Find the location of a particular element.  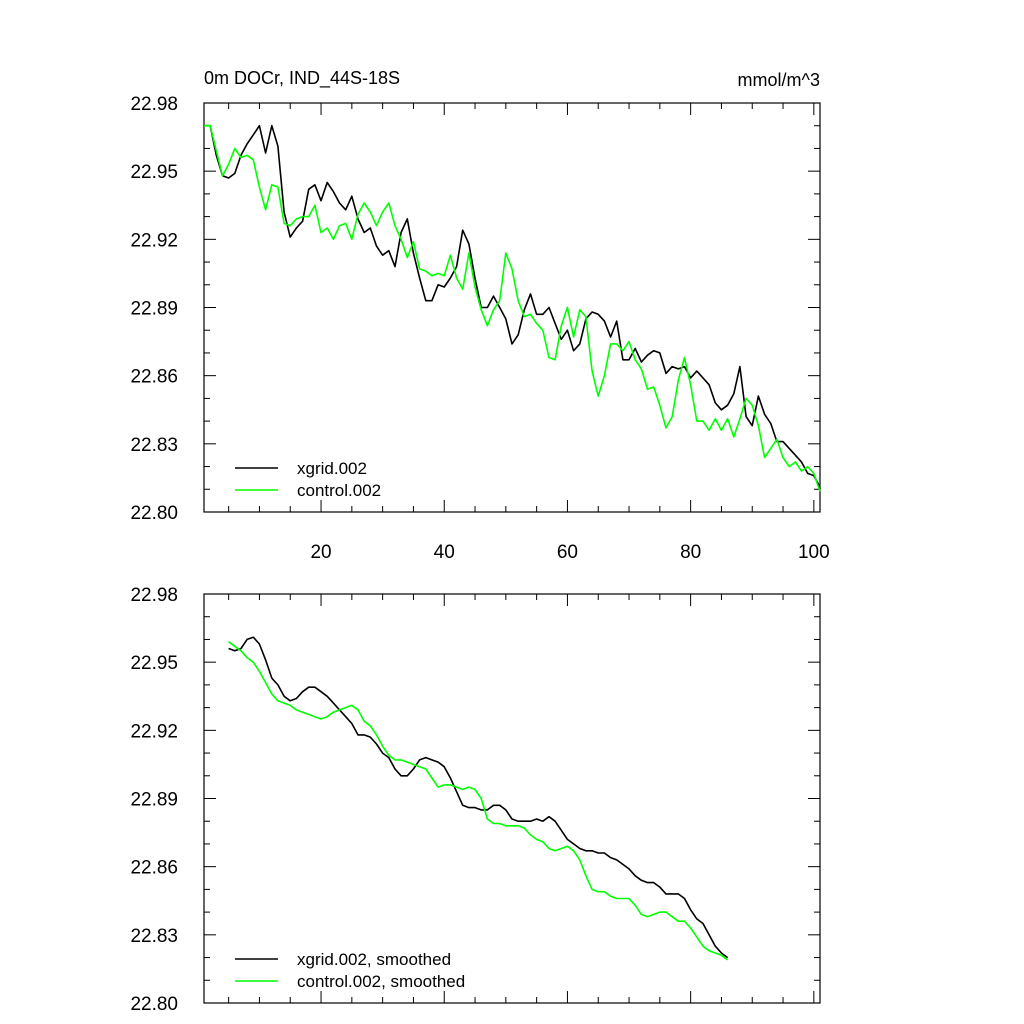

legend-label: xgrid.002, smoothed is located at coordinates (374, 959).